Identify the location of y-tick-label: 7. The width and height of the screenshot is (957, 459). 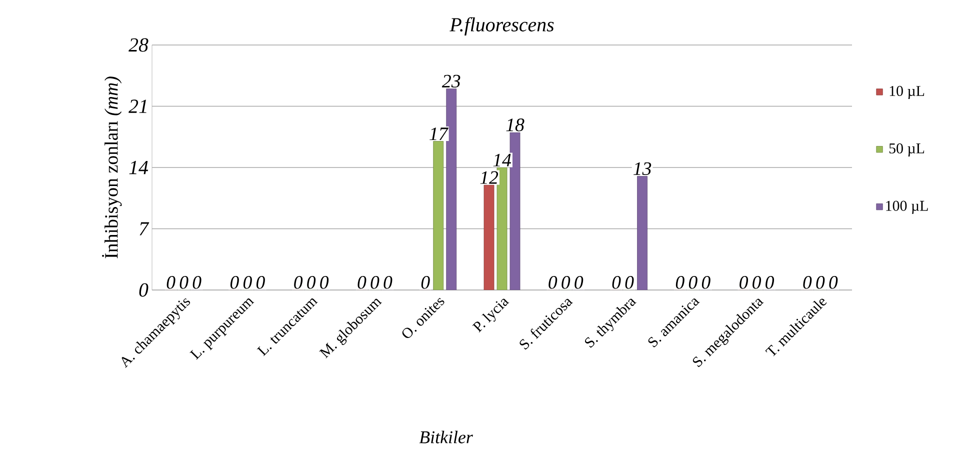
(145, 229).